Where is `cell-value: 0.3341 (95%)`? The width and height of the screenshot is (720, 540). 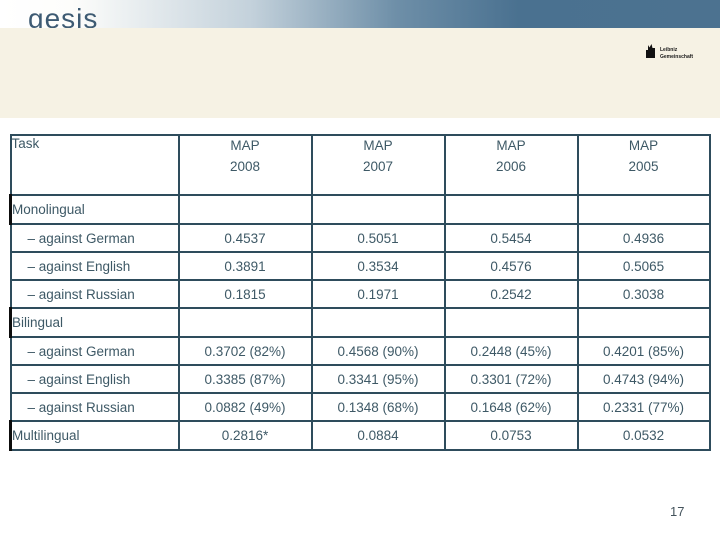
cell-value: 0.3341 (95%) is located at coordinates (378, 379).